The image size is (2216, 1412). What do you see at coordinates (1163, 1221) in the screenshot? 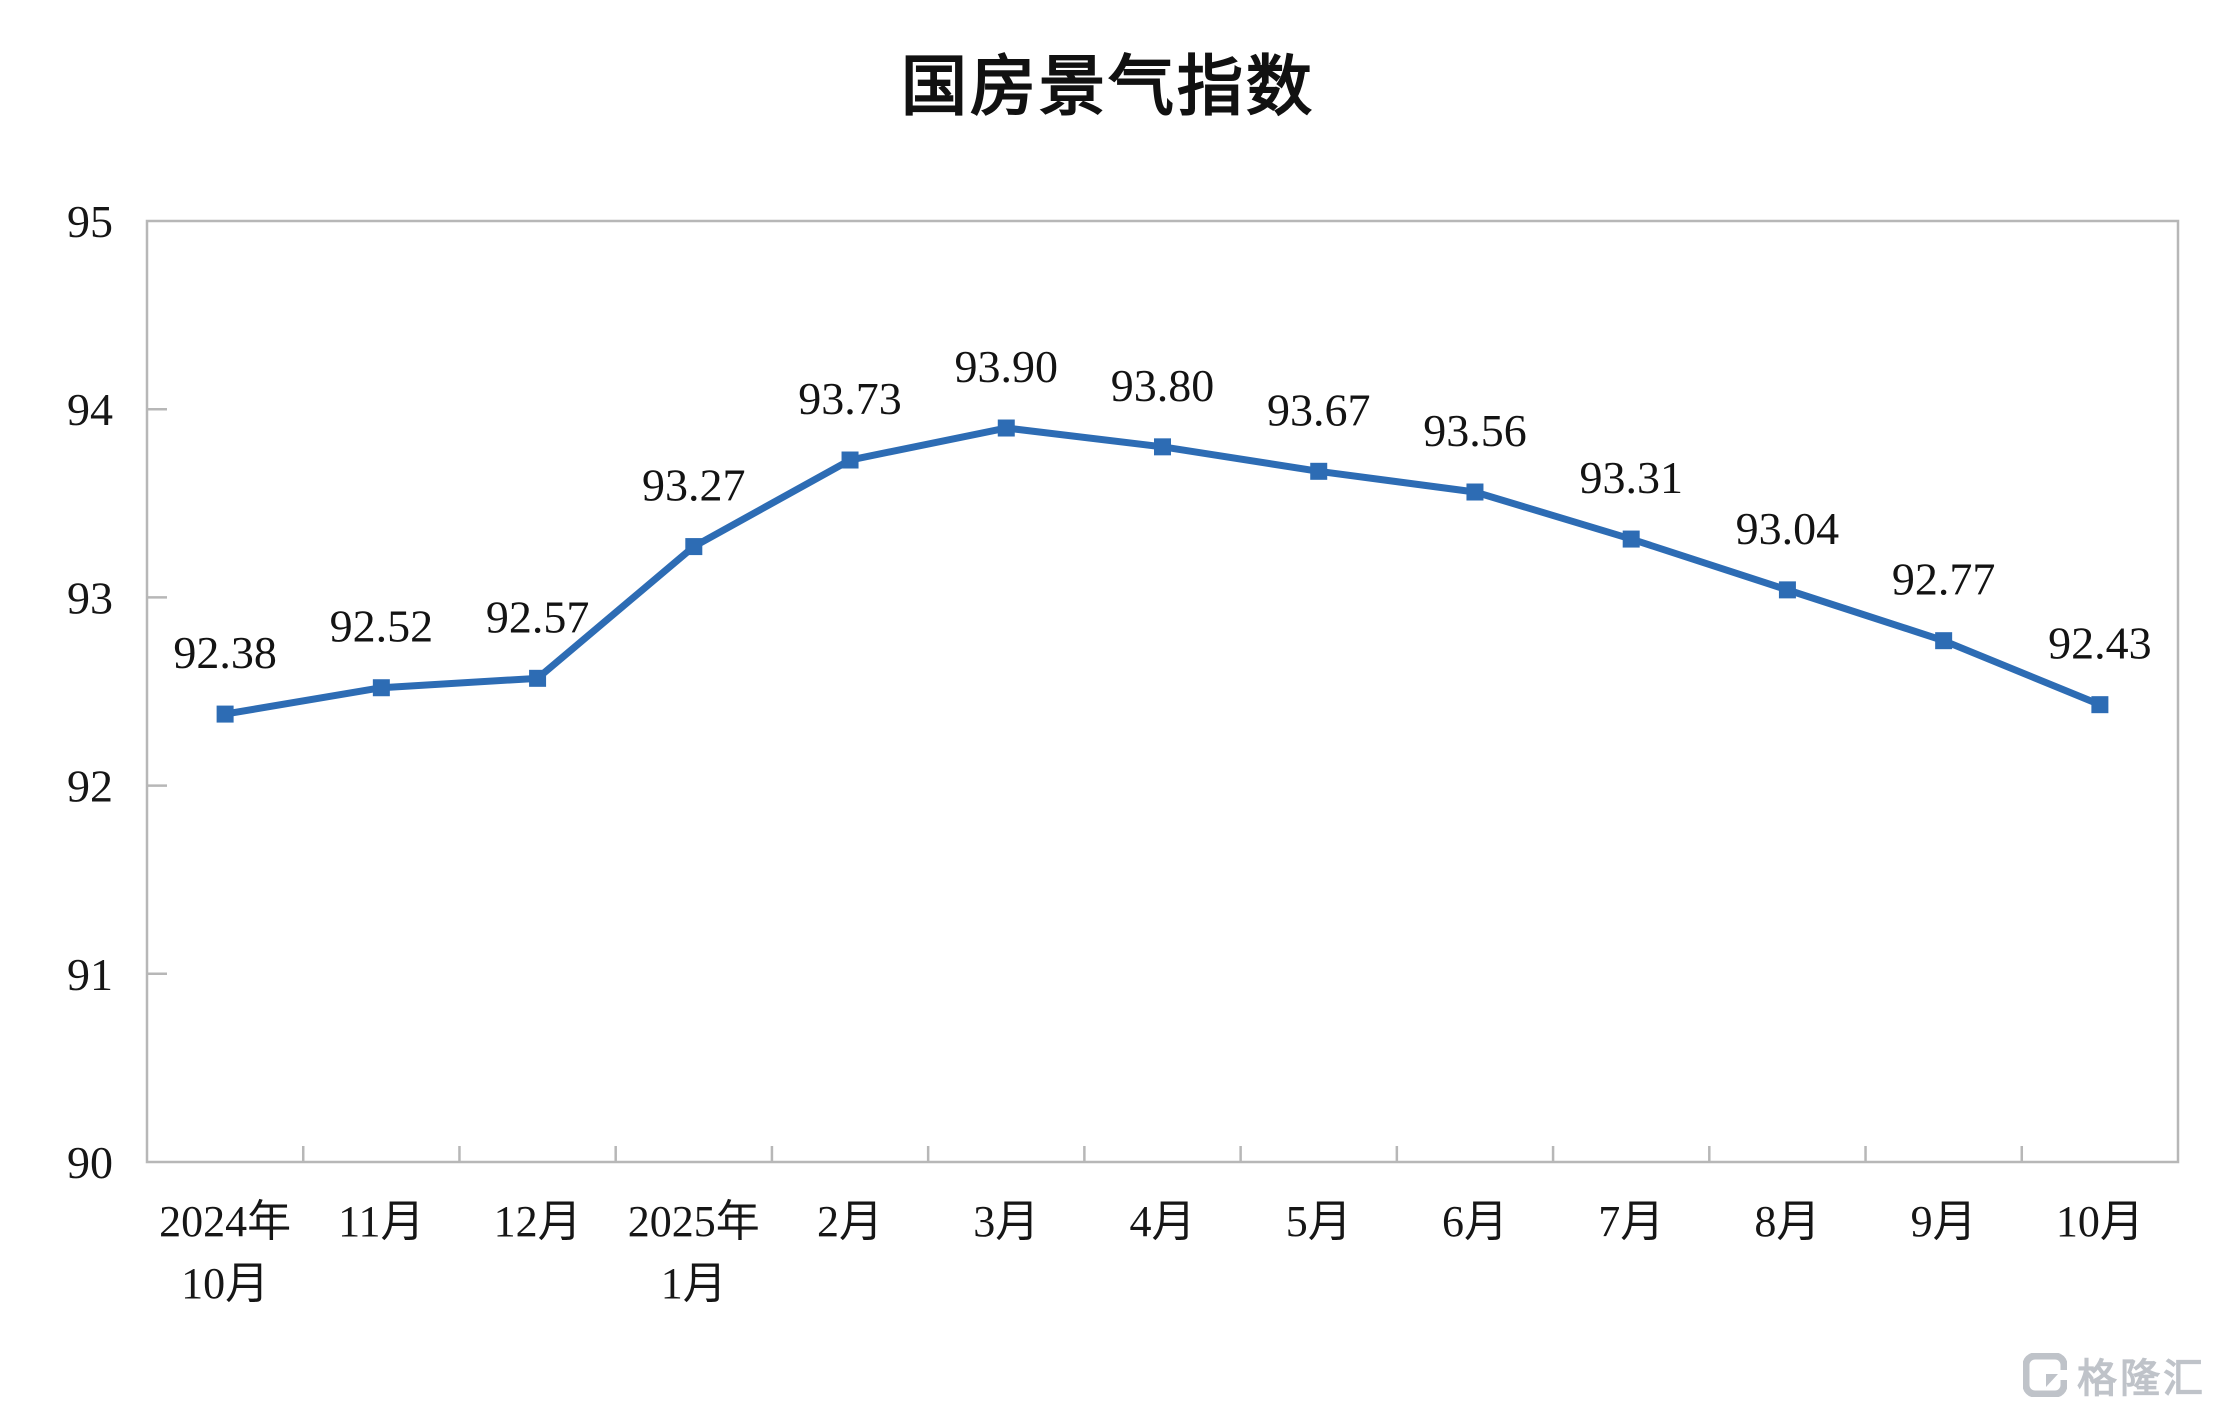
I see `x-axis-label: 4月` at bounding box center [1163, 1221].